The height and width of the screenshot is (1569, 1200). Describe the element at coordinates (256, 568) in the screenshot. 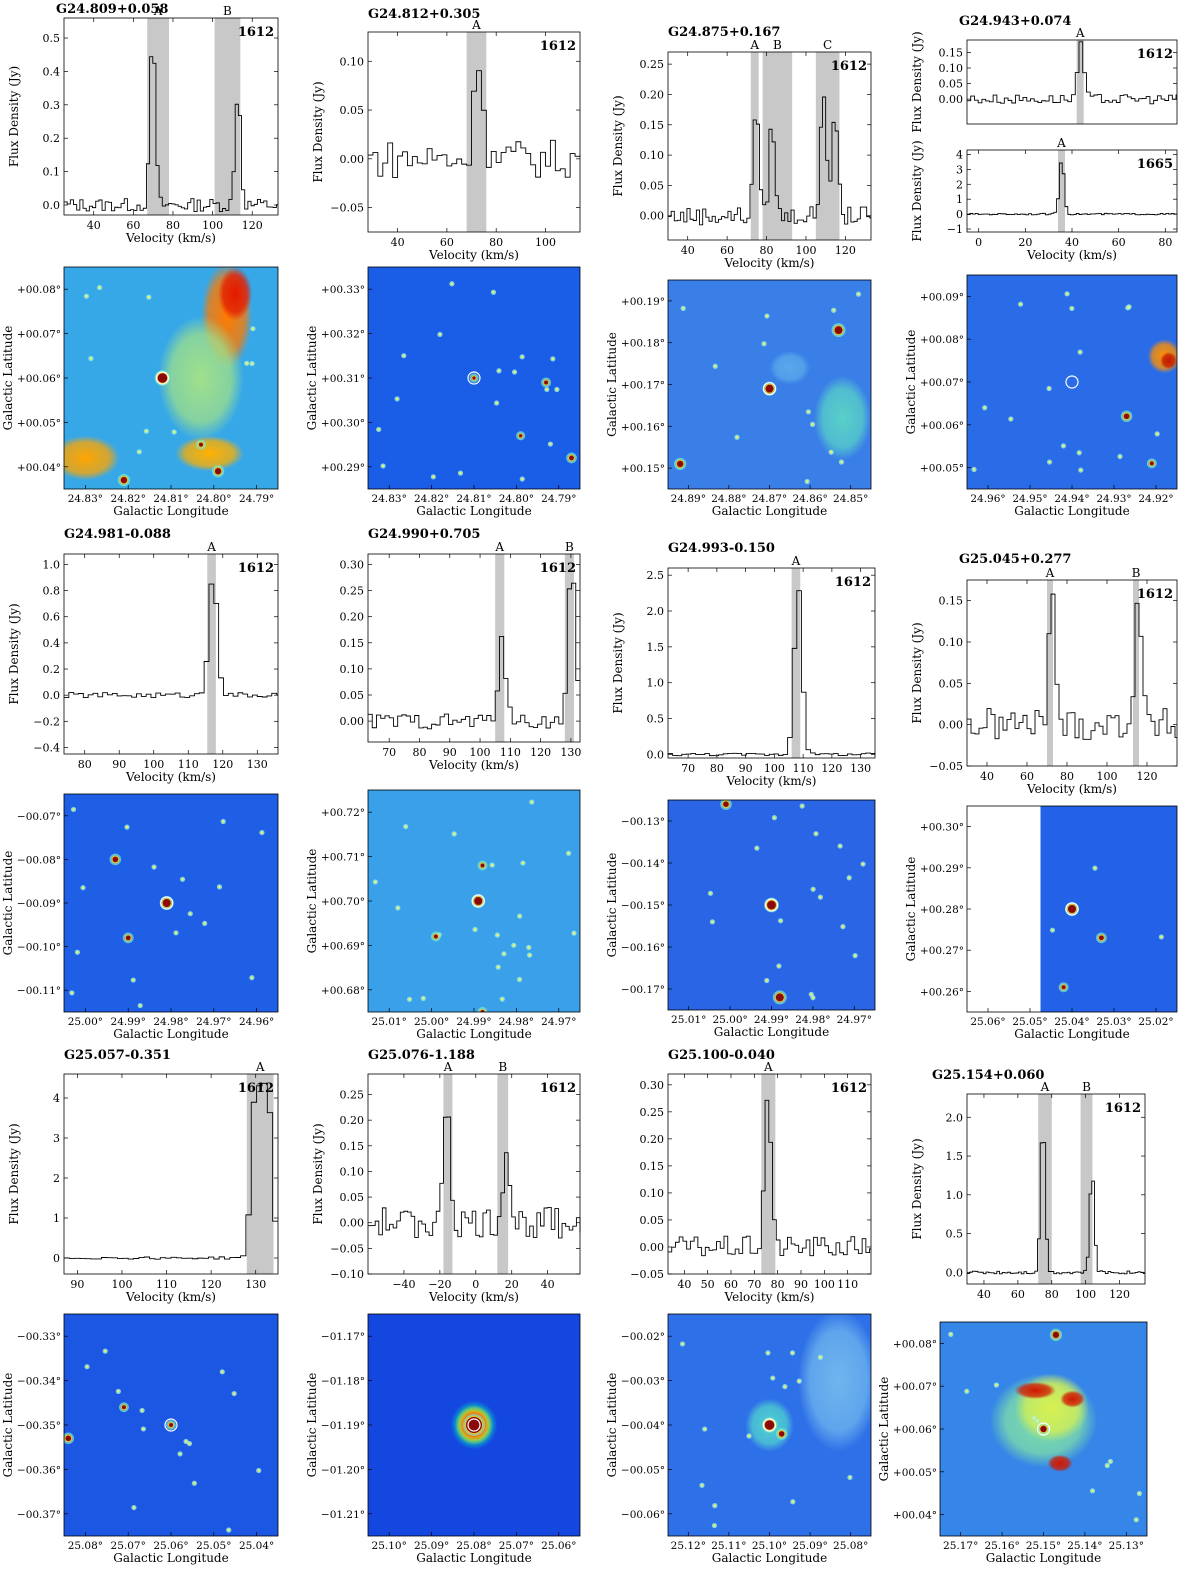

I see `transition-label: 1612` at that location.